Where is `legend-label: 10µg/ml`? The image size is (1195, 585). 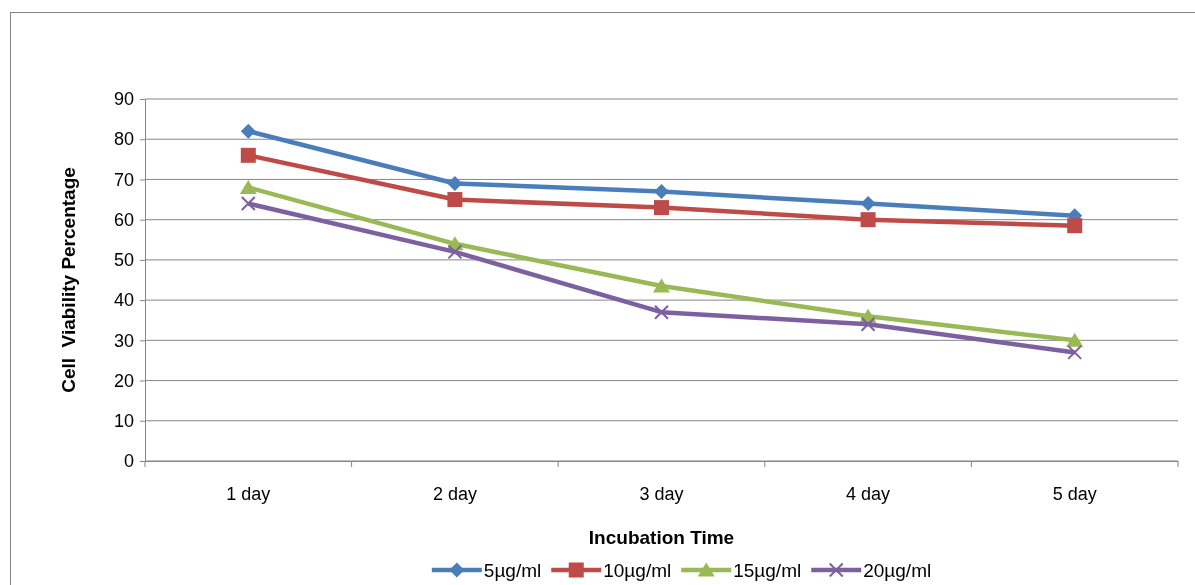
legend-label: 10µg/ml is located at coordinates (637, 570).